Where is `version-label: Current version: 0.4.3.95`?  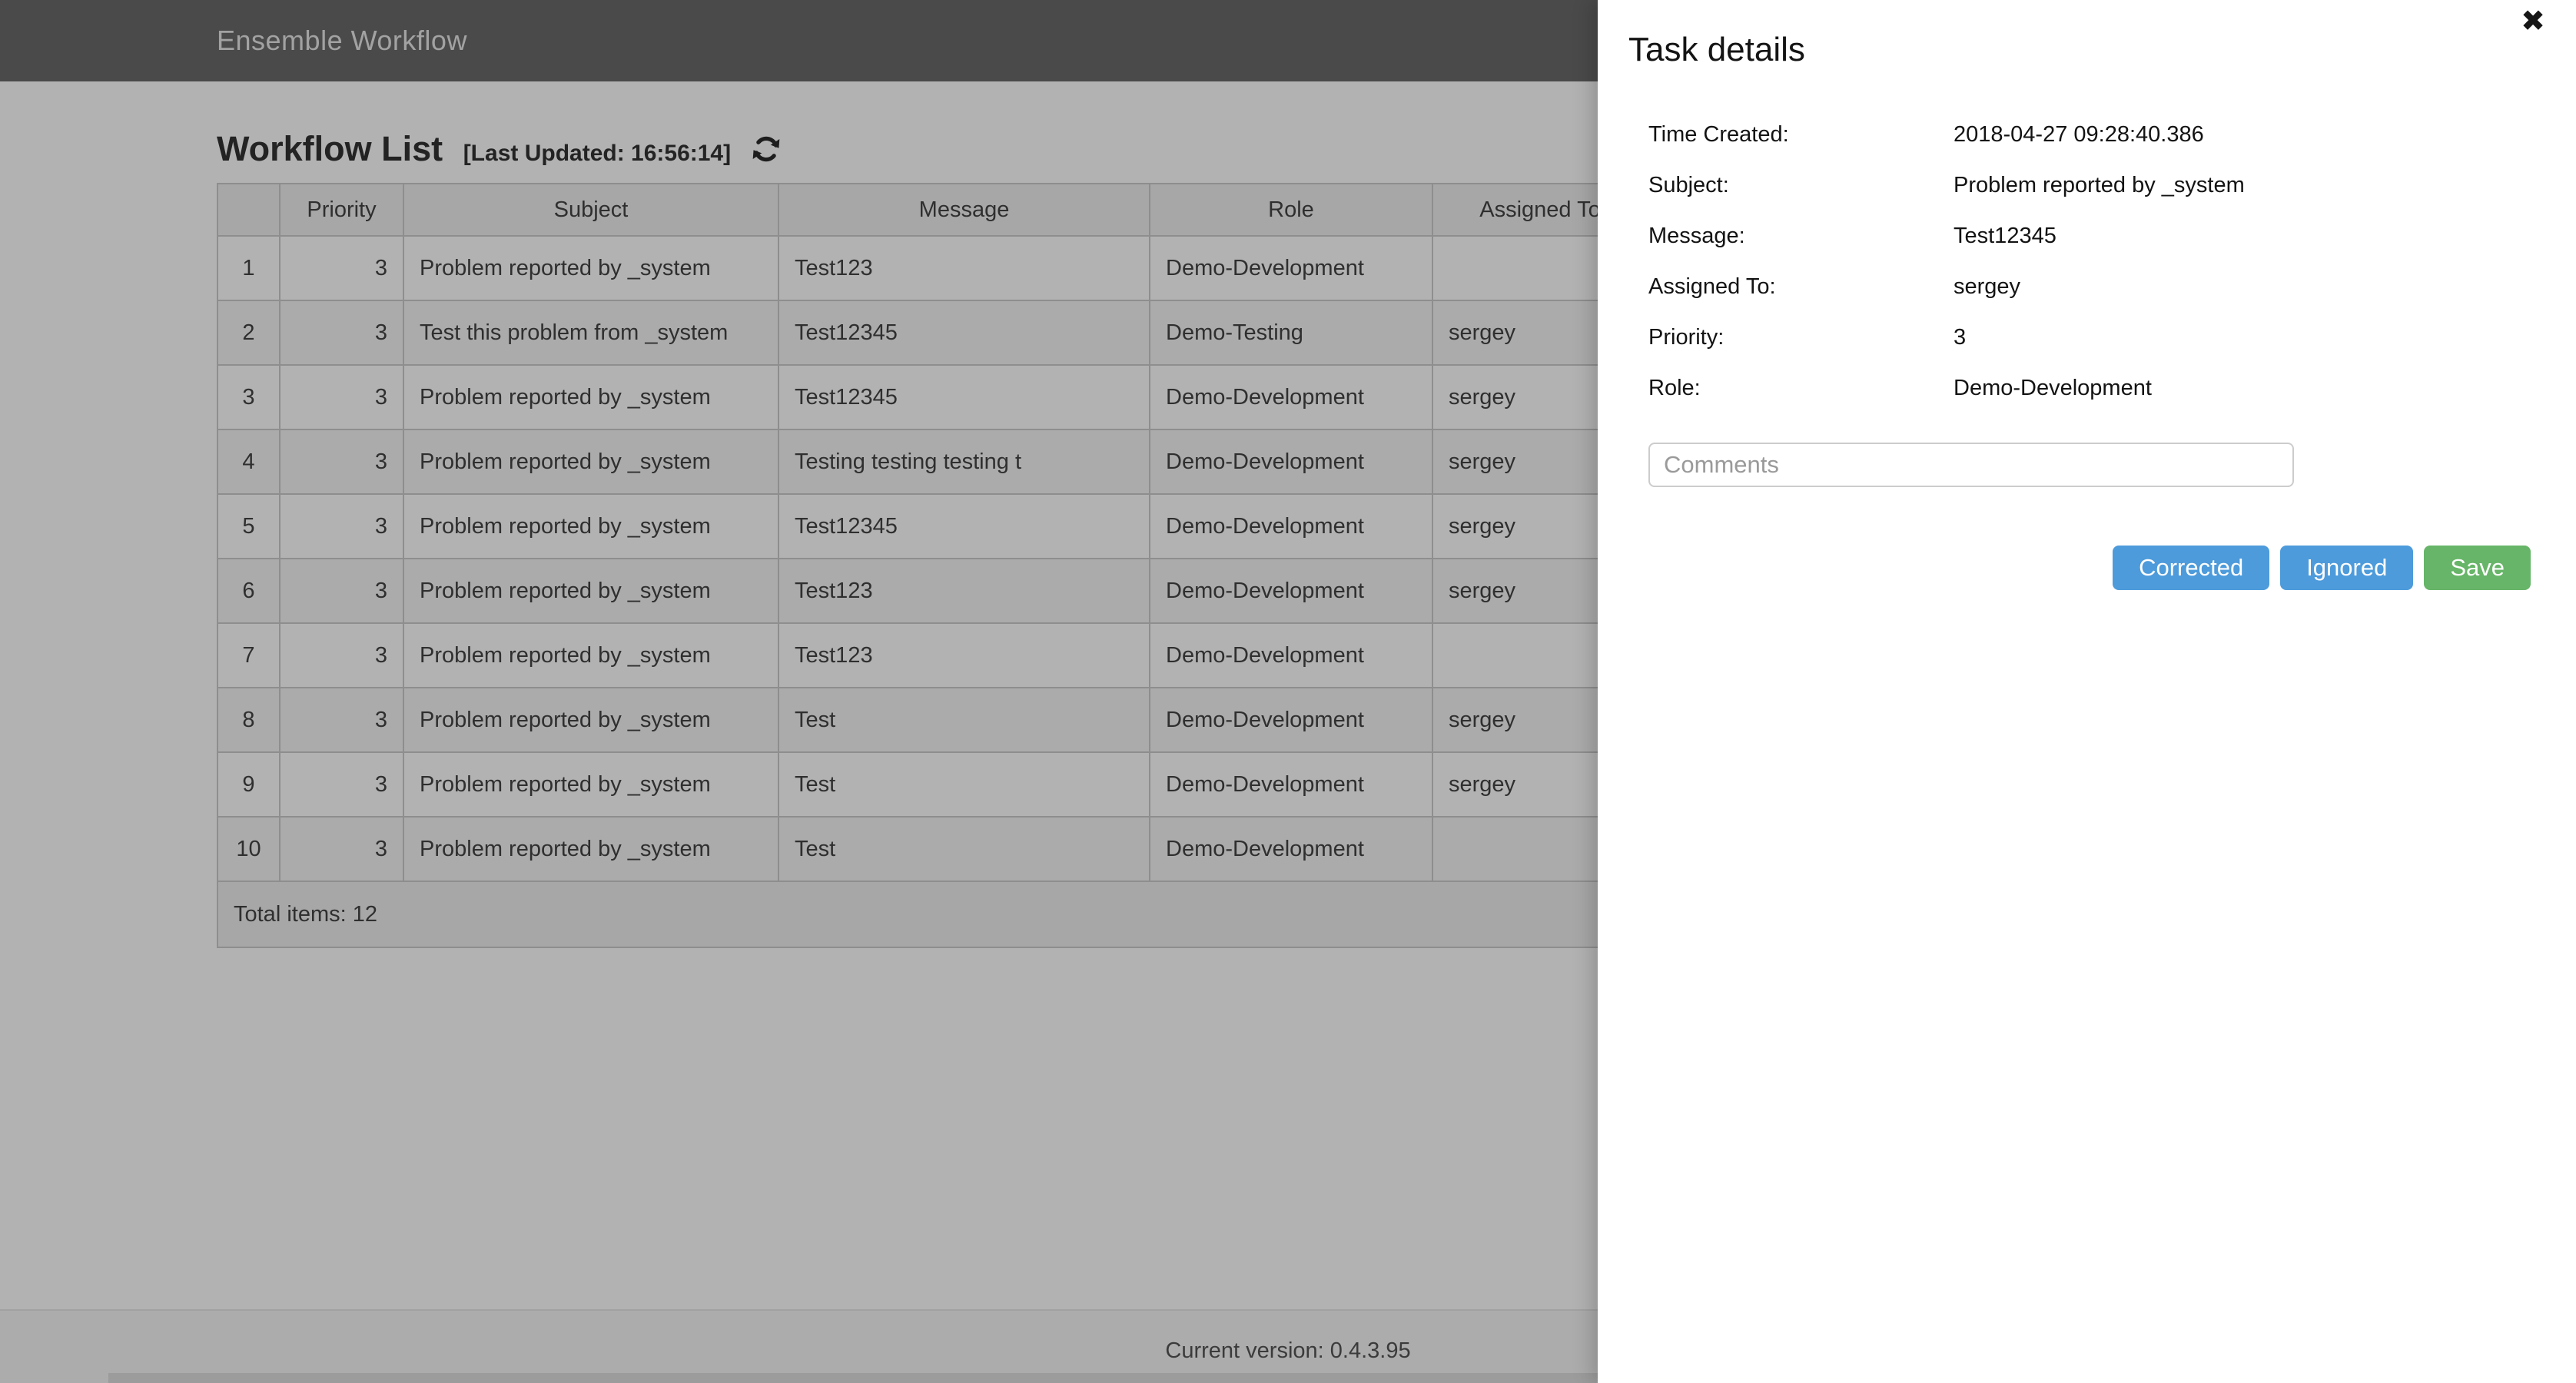
version-label: Current version: 0.4.3.95 is located at coordinates (1288, 1350).